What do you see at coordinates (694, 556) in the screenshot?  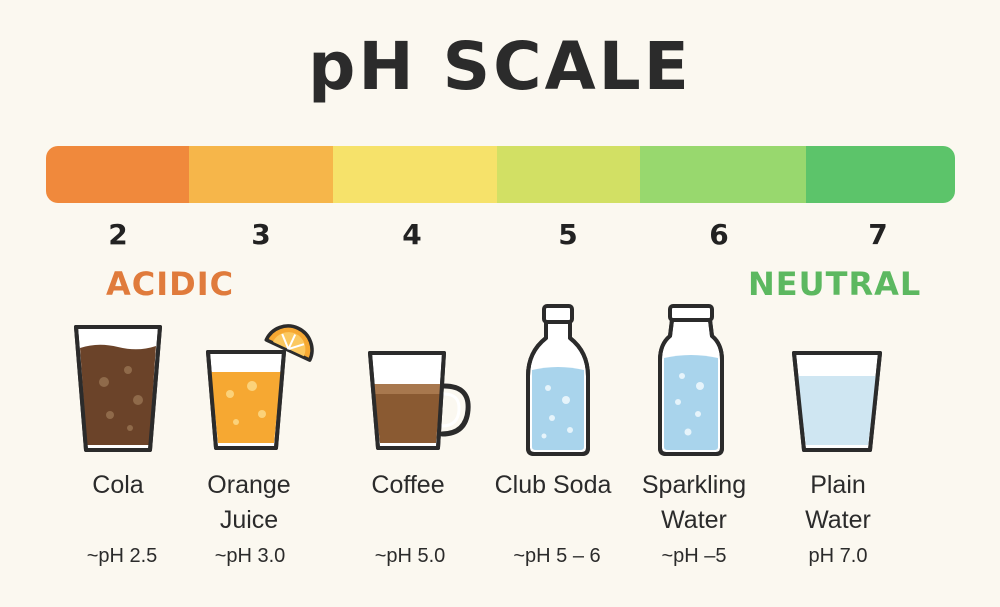 I see `drink-ph-sparkling-water: ~pH –5` at bounding box center [694, 556].